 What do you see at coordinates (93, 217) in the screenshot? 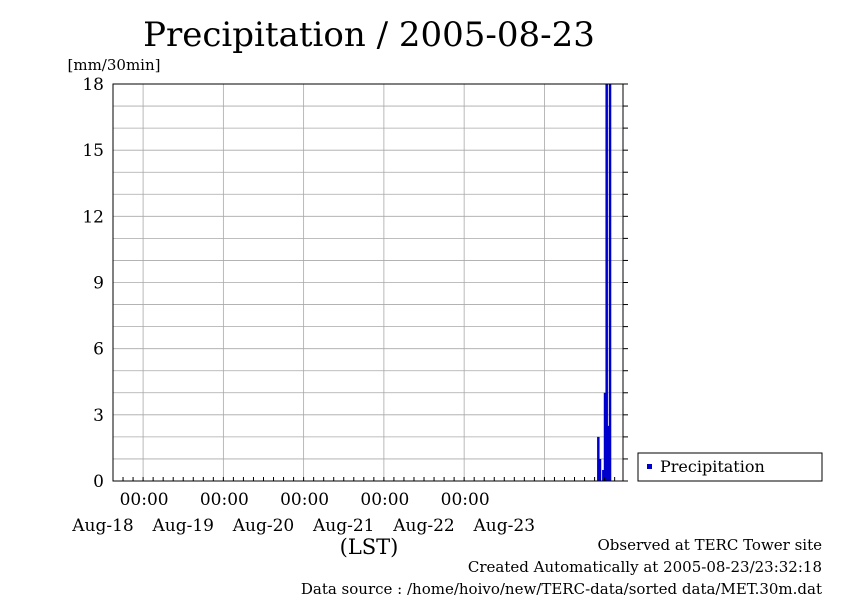
I see `y-tick-label: 12` at bounding box center [93, 217].